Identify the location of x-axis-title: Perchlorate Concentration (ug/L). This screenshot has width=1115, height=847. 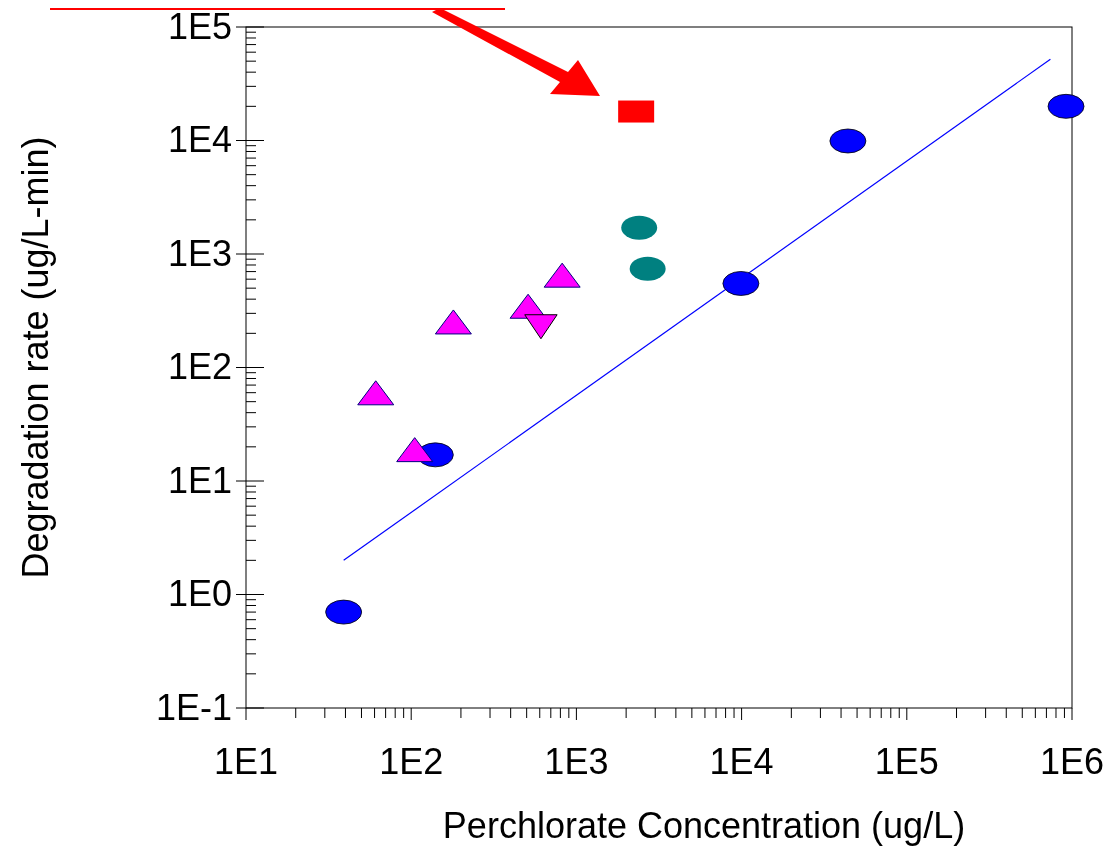
(704, 825).